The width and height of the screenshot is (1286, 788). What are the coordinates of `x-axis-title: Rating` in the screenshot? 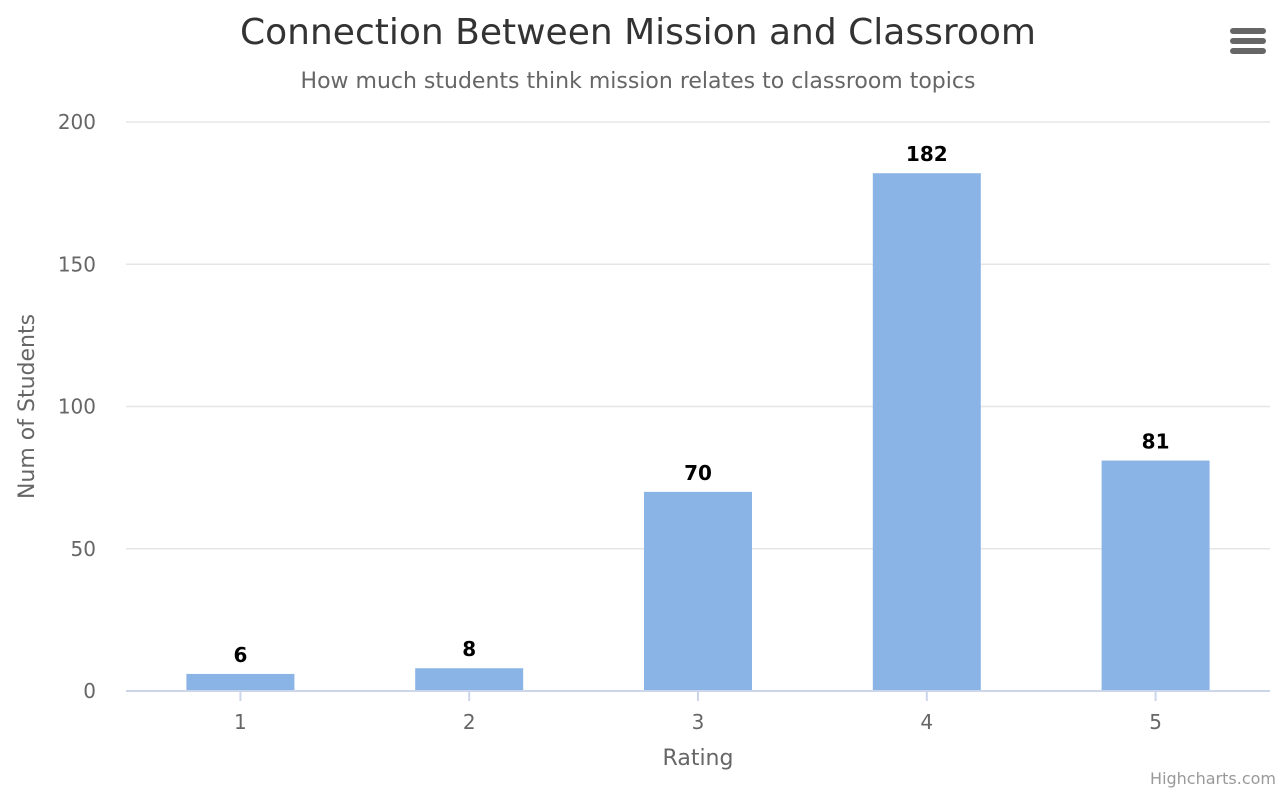 It's located at (698, 758).